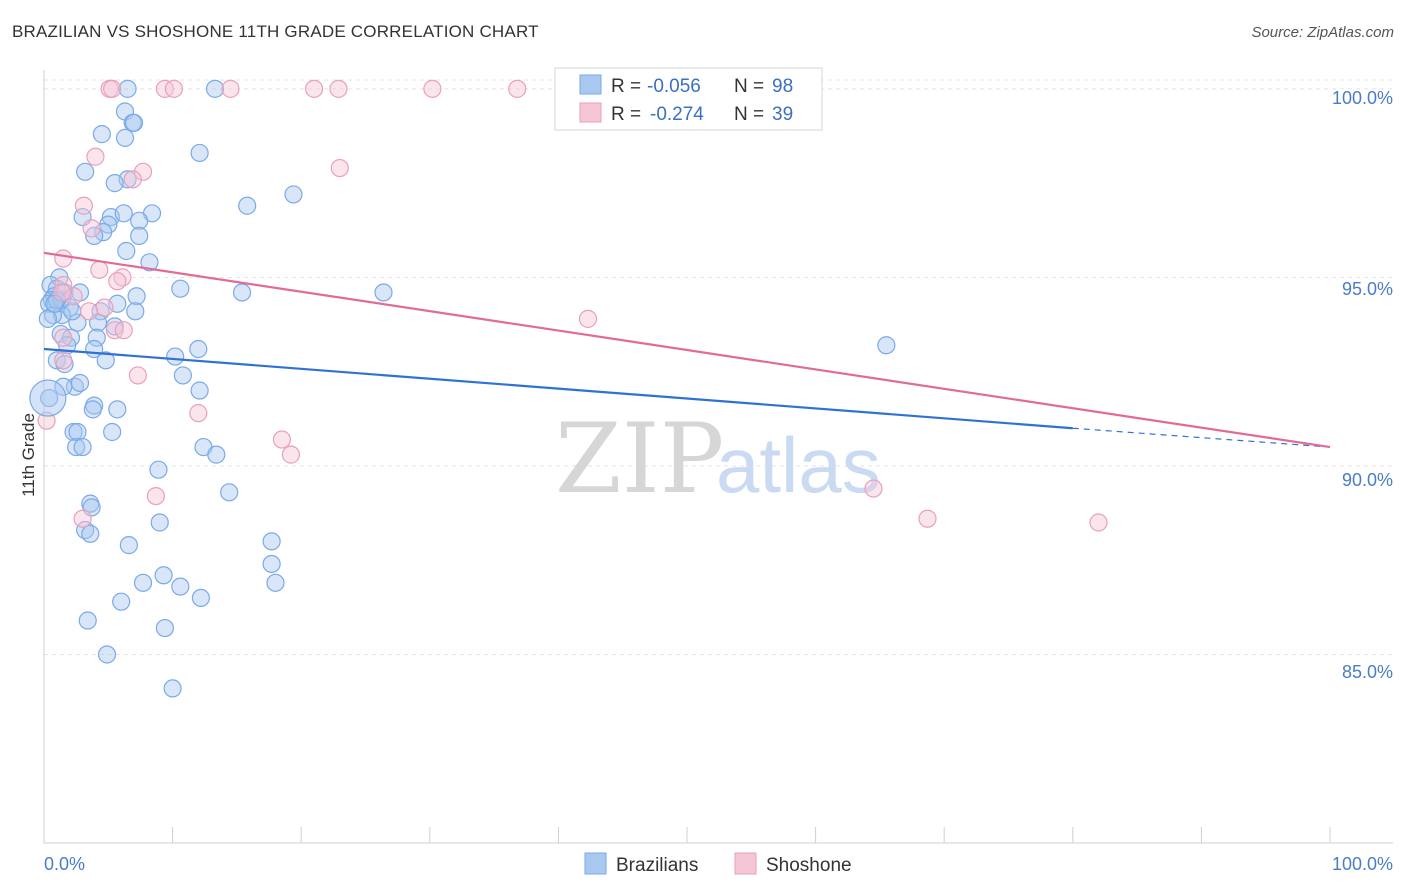 This screenshot has height=892, width=1406. I want to click on legend-n-label-1: N =, so click(749, 86).